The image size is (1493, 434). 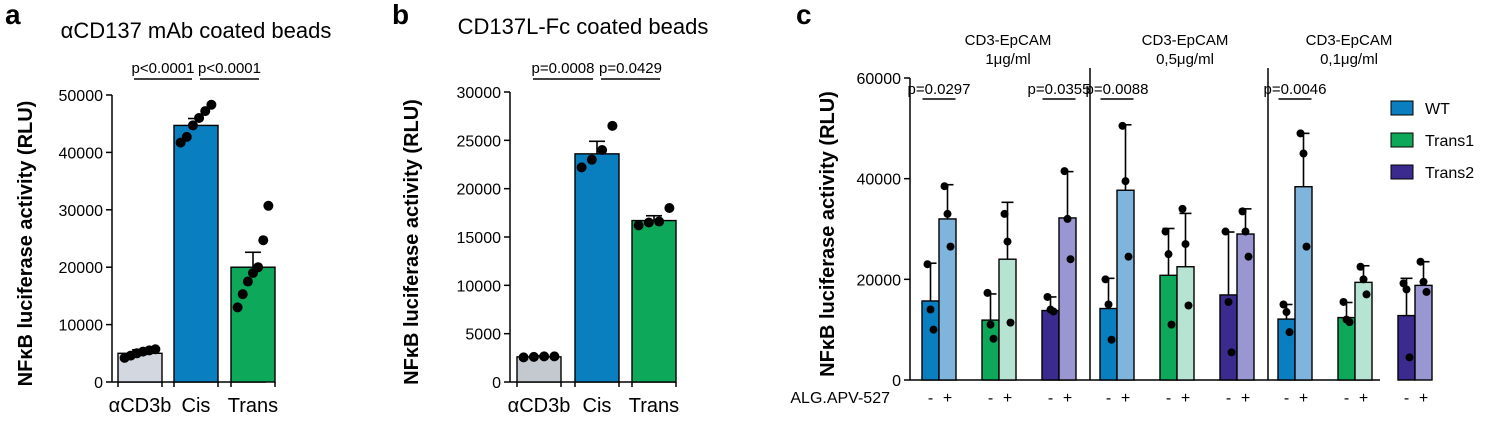 I want to click on p-value-label: p=0.0046, so click(x=1295, y=89).